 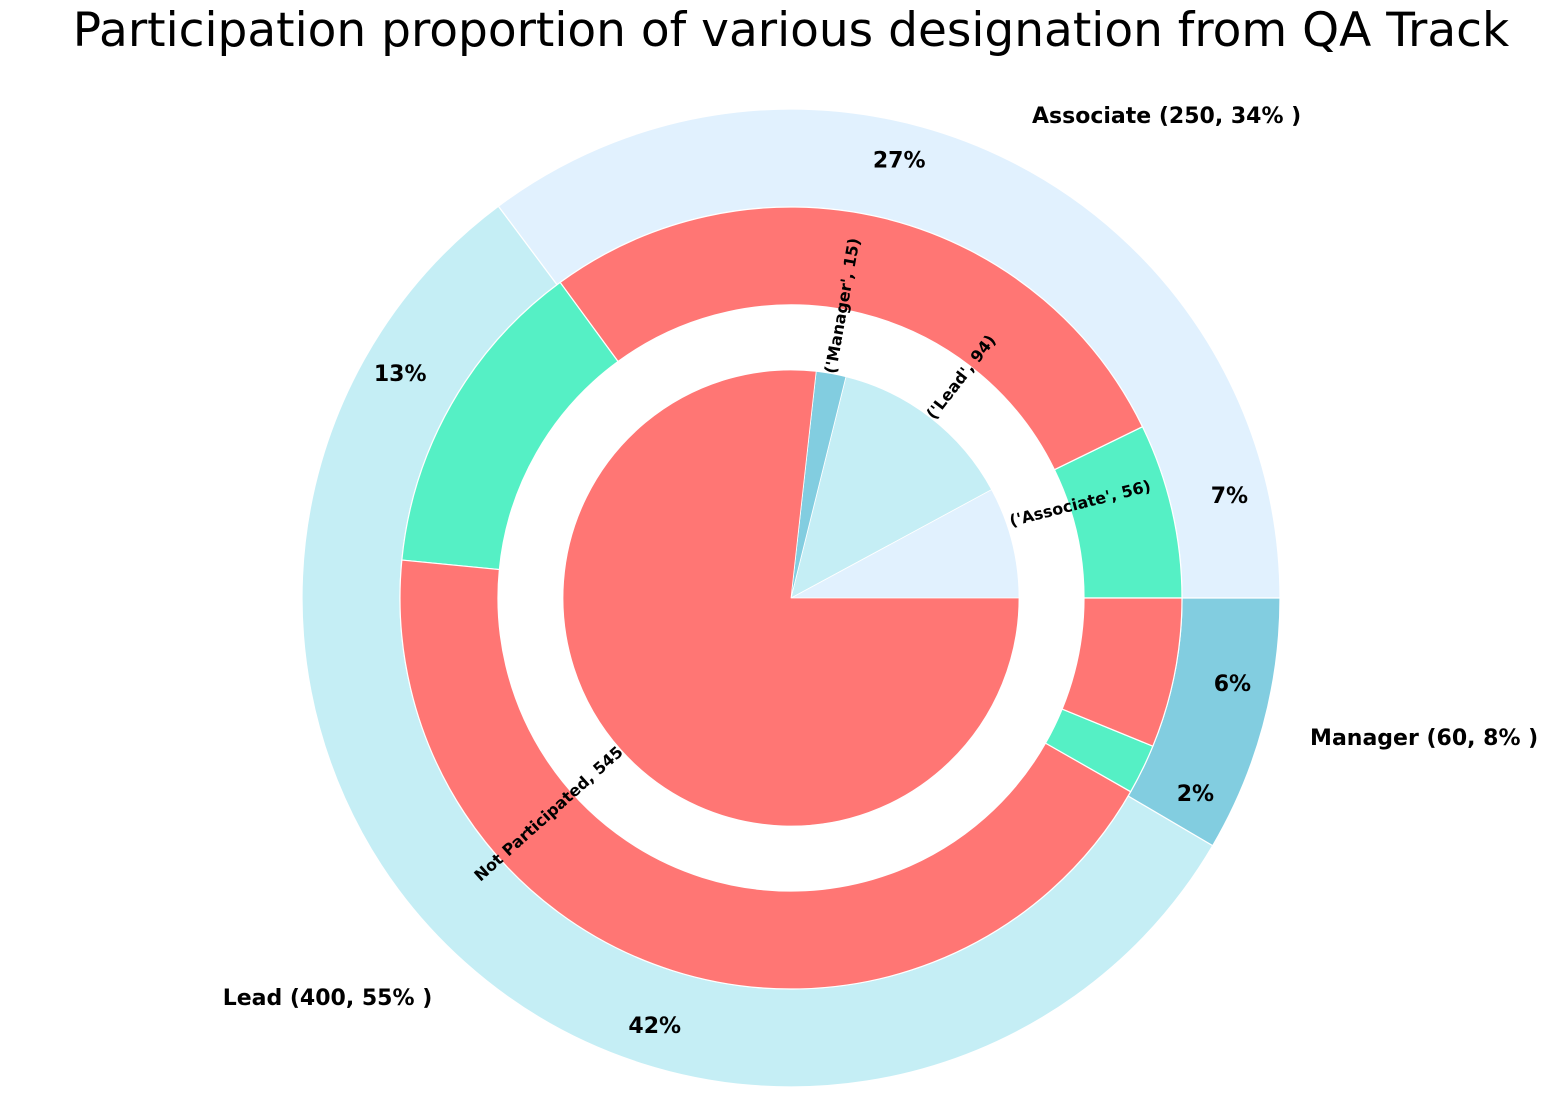 What do you see at coordinates (1166, 116) in the screenshot?
I see `outer-ring-label-0: Associate (250, 34% )` at bounding box center [1166, 116].